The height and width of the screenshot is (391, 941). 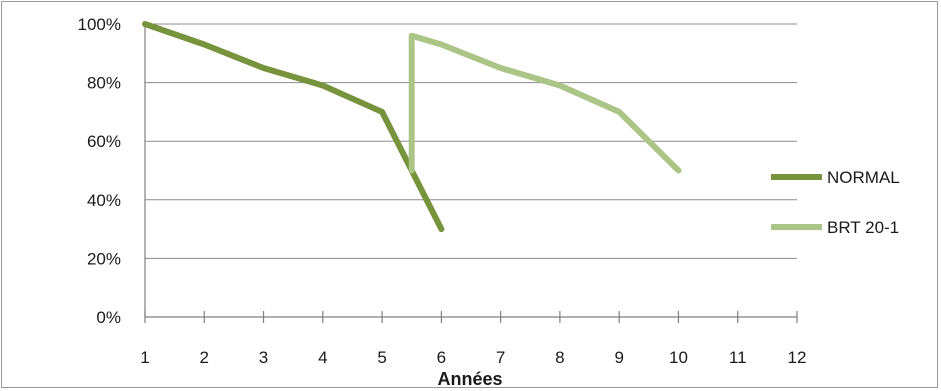 I want to click on x-axis-label: Années, so click(x=469, y=379).